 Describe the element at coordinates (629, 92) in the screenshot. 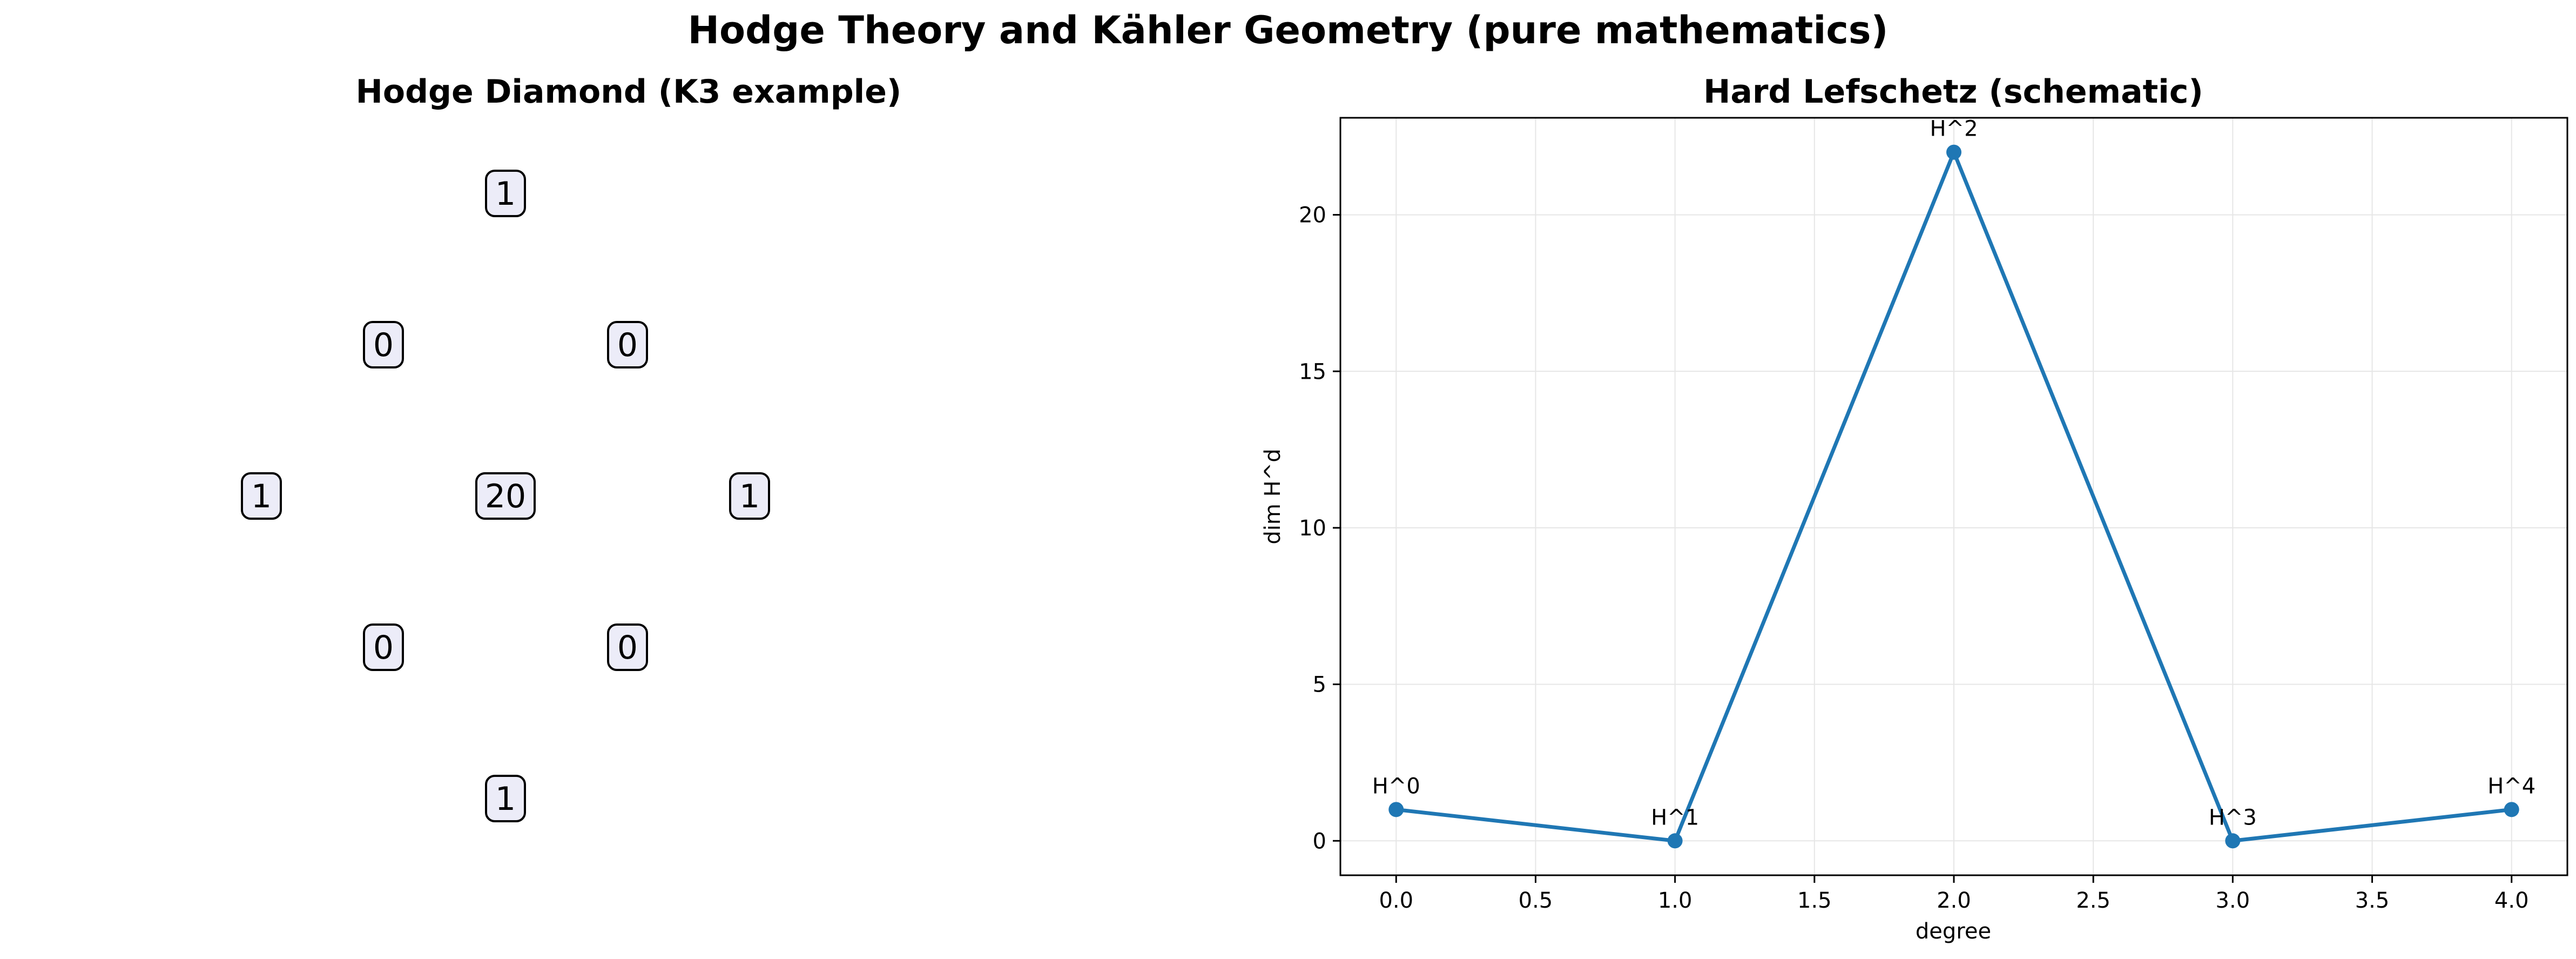

I see `hodge-diamond-title: Hodge Diamond (K3 example)` at that location.